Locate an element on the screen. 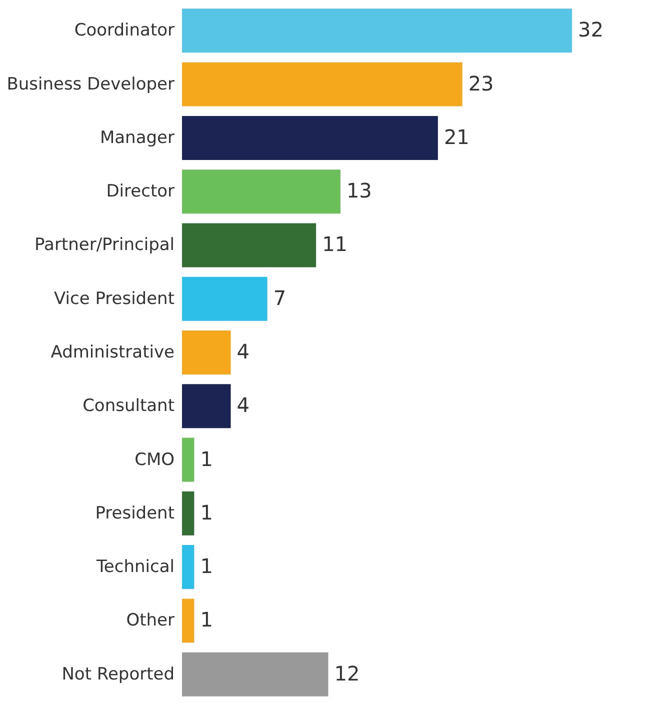 The image size is (654, 717). y-tick-label: Other is located at coordinates (150, 620).